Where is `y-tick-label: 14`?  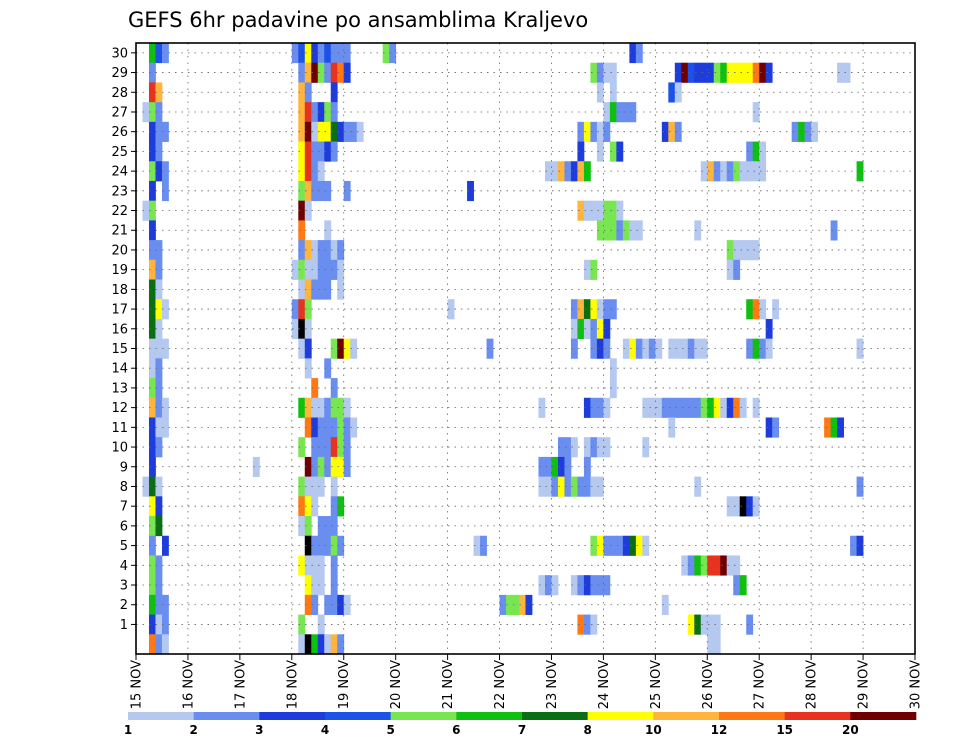 y-tick-label: 14 is located at coordinates (119, 369).